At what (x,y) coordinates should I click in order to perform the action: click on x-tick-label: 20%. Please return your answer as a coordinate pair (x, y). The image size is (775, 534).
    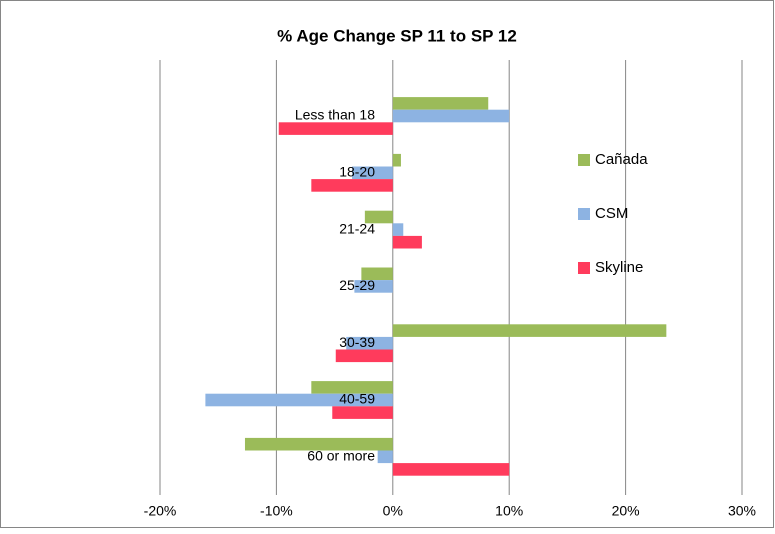
    Looking at the image, I should click on (626, 511).